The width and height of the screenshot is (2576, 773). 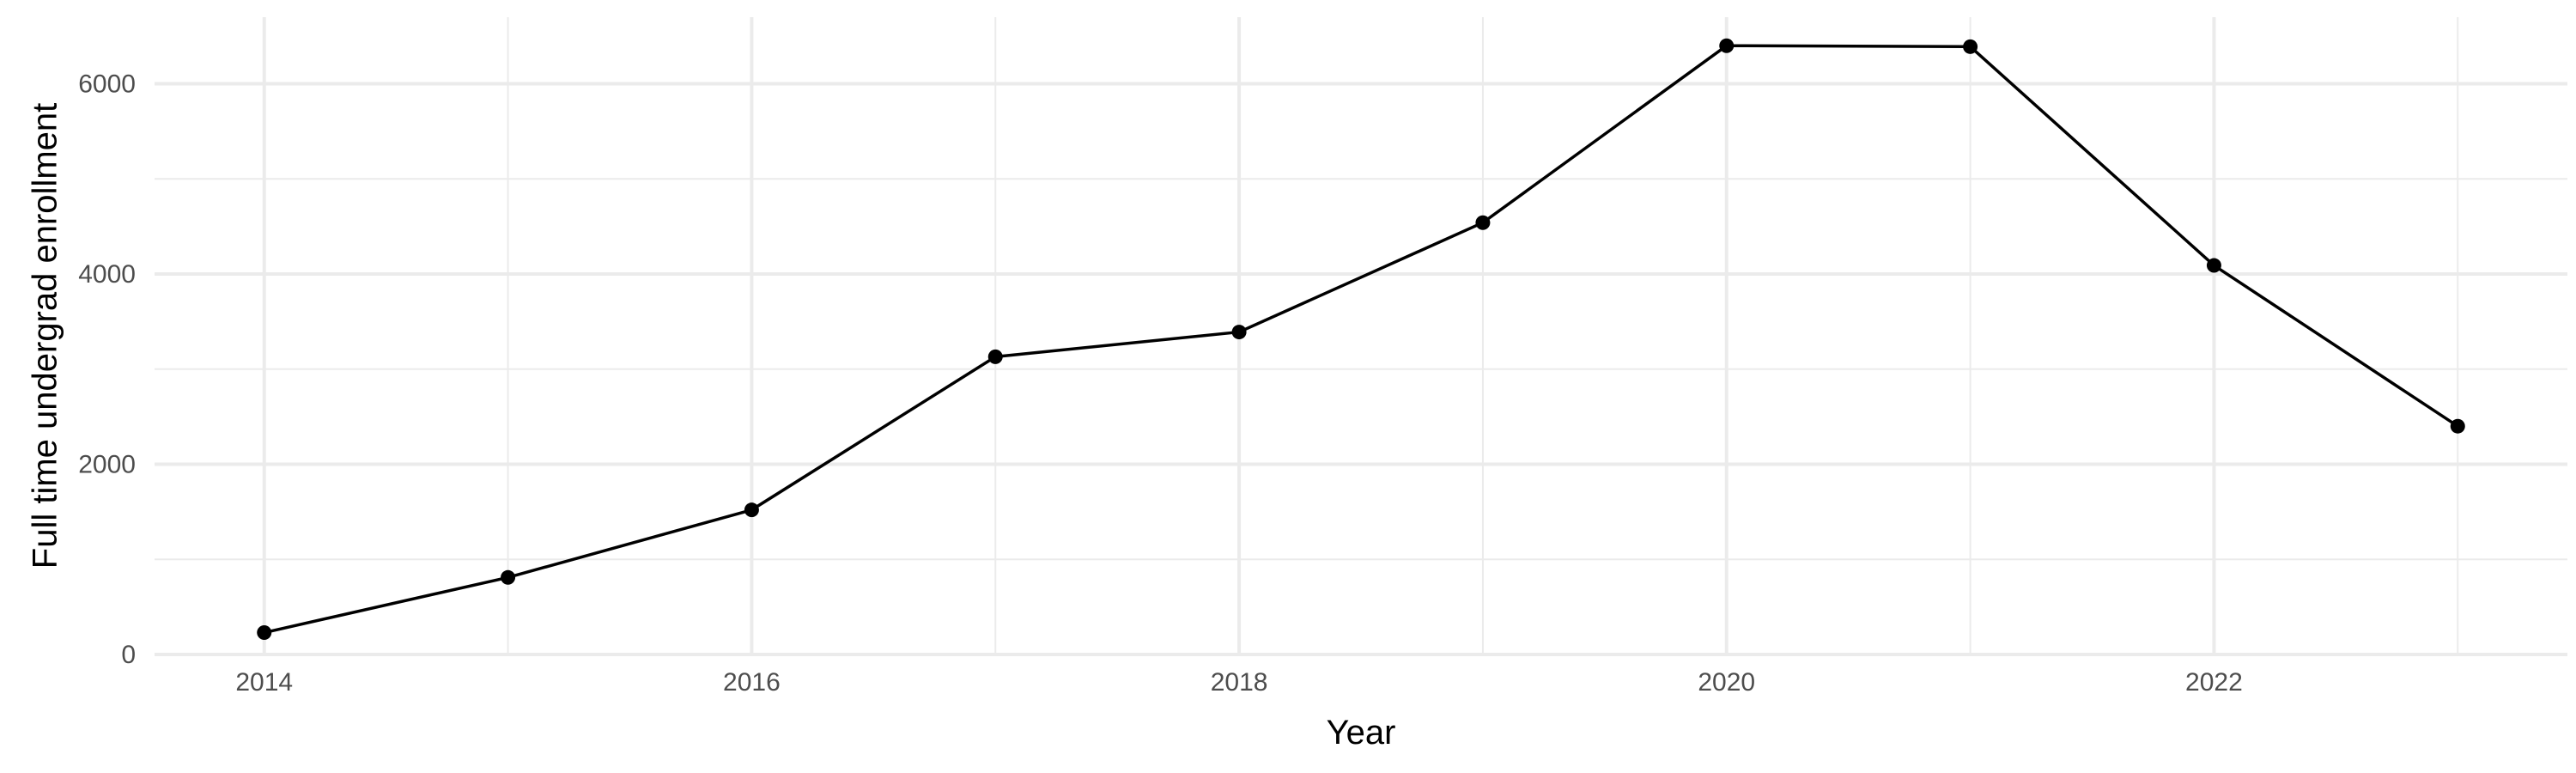 I want to click on data-point-2014, so click(x=264, y=633).